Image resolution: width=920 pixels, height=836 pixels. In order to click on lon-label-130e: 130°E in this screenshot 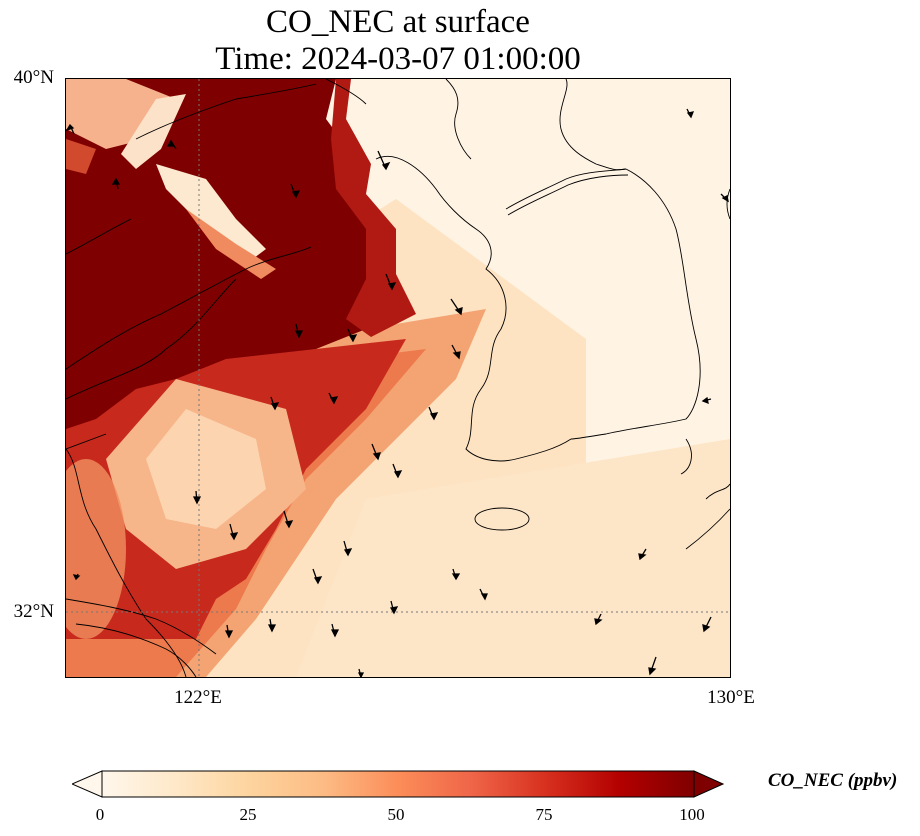, I will do `click(731, 697)`.